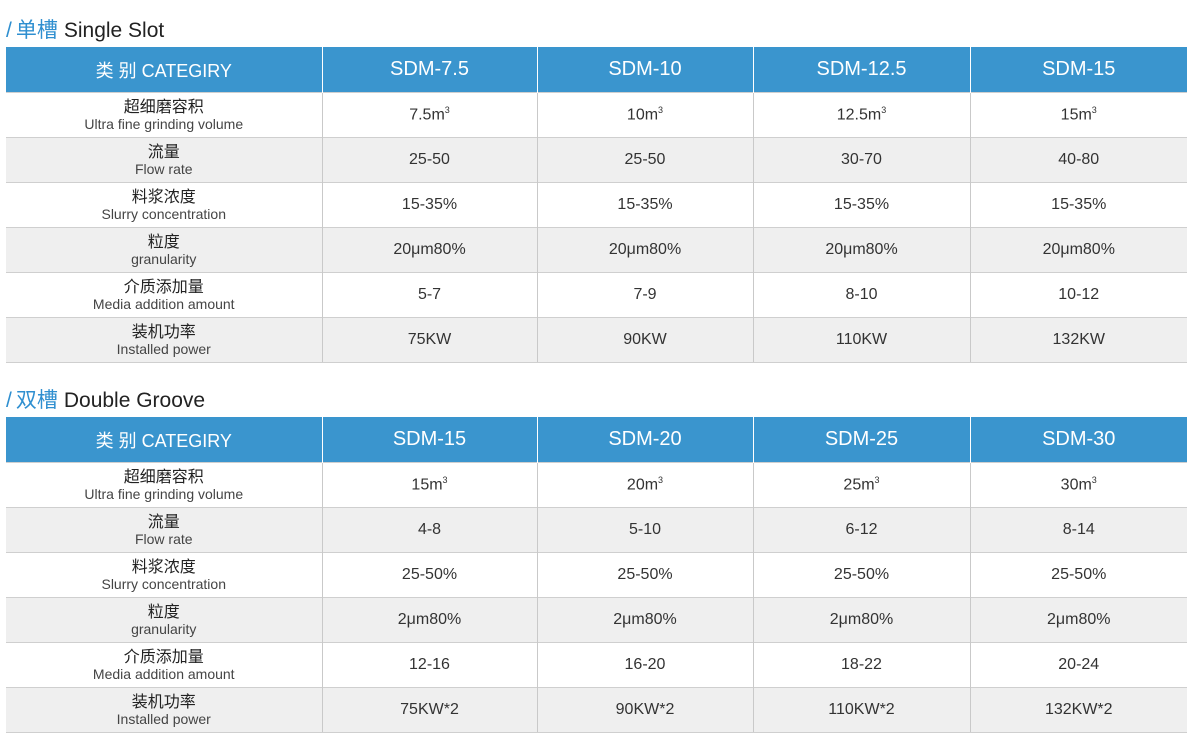 The image size is (1200, 747). Describe the element at coordinates (163, 673) in the screenshot. I see `label-en: Media addition amount` at that location.